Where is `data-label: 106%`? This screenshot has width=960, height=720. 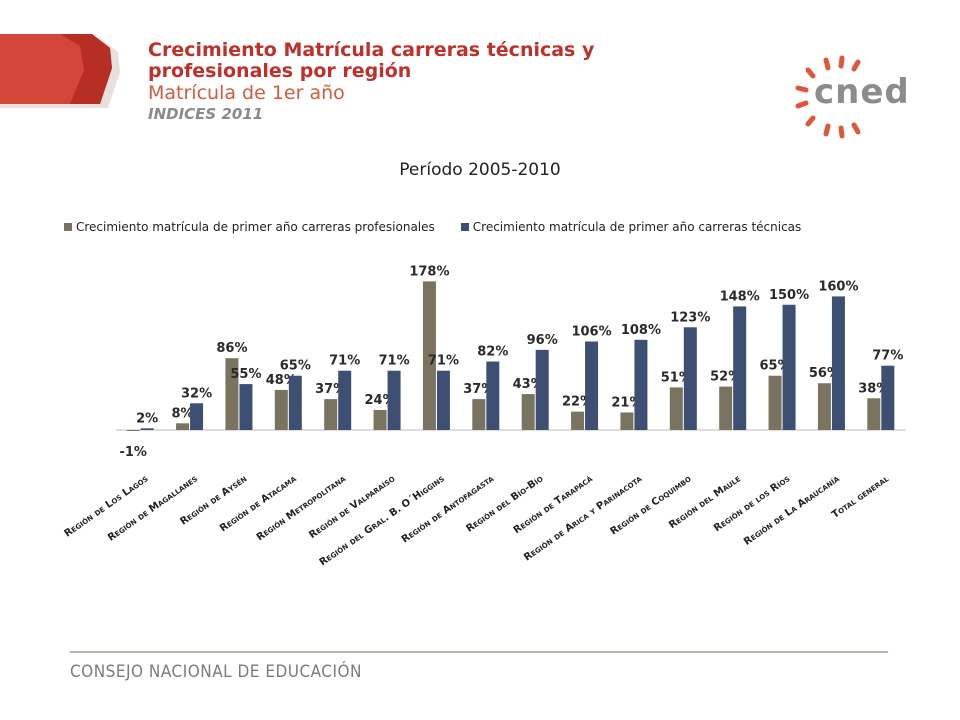 data-label: 106% is located at coordinates (591, 331).